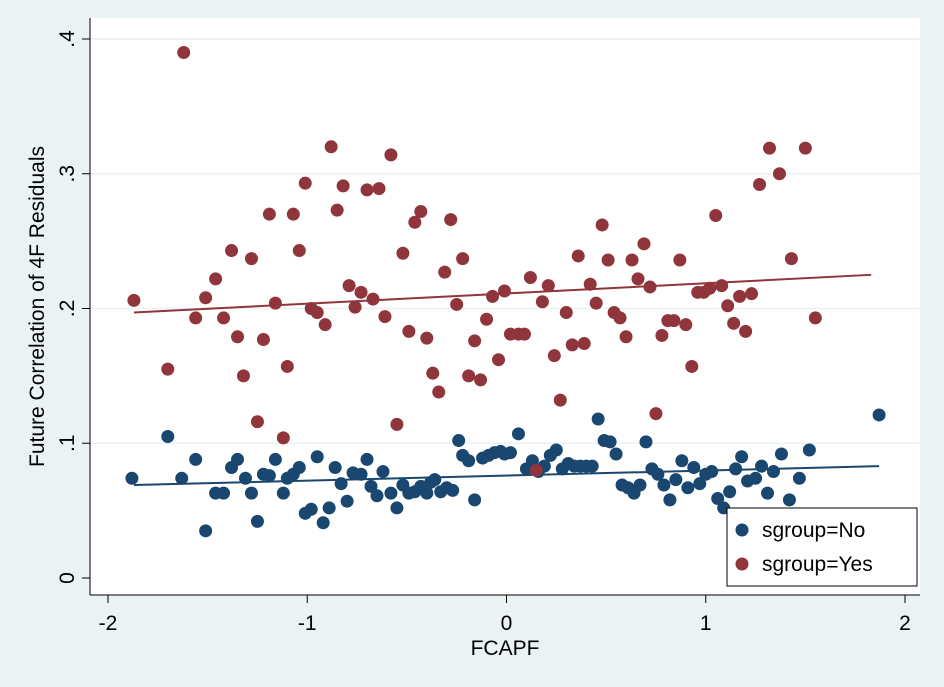 This screenshot has height=687, width=944. I want to click on legend-box, so click(822, 547).